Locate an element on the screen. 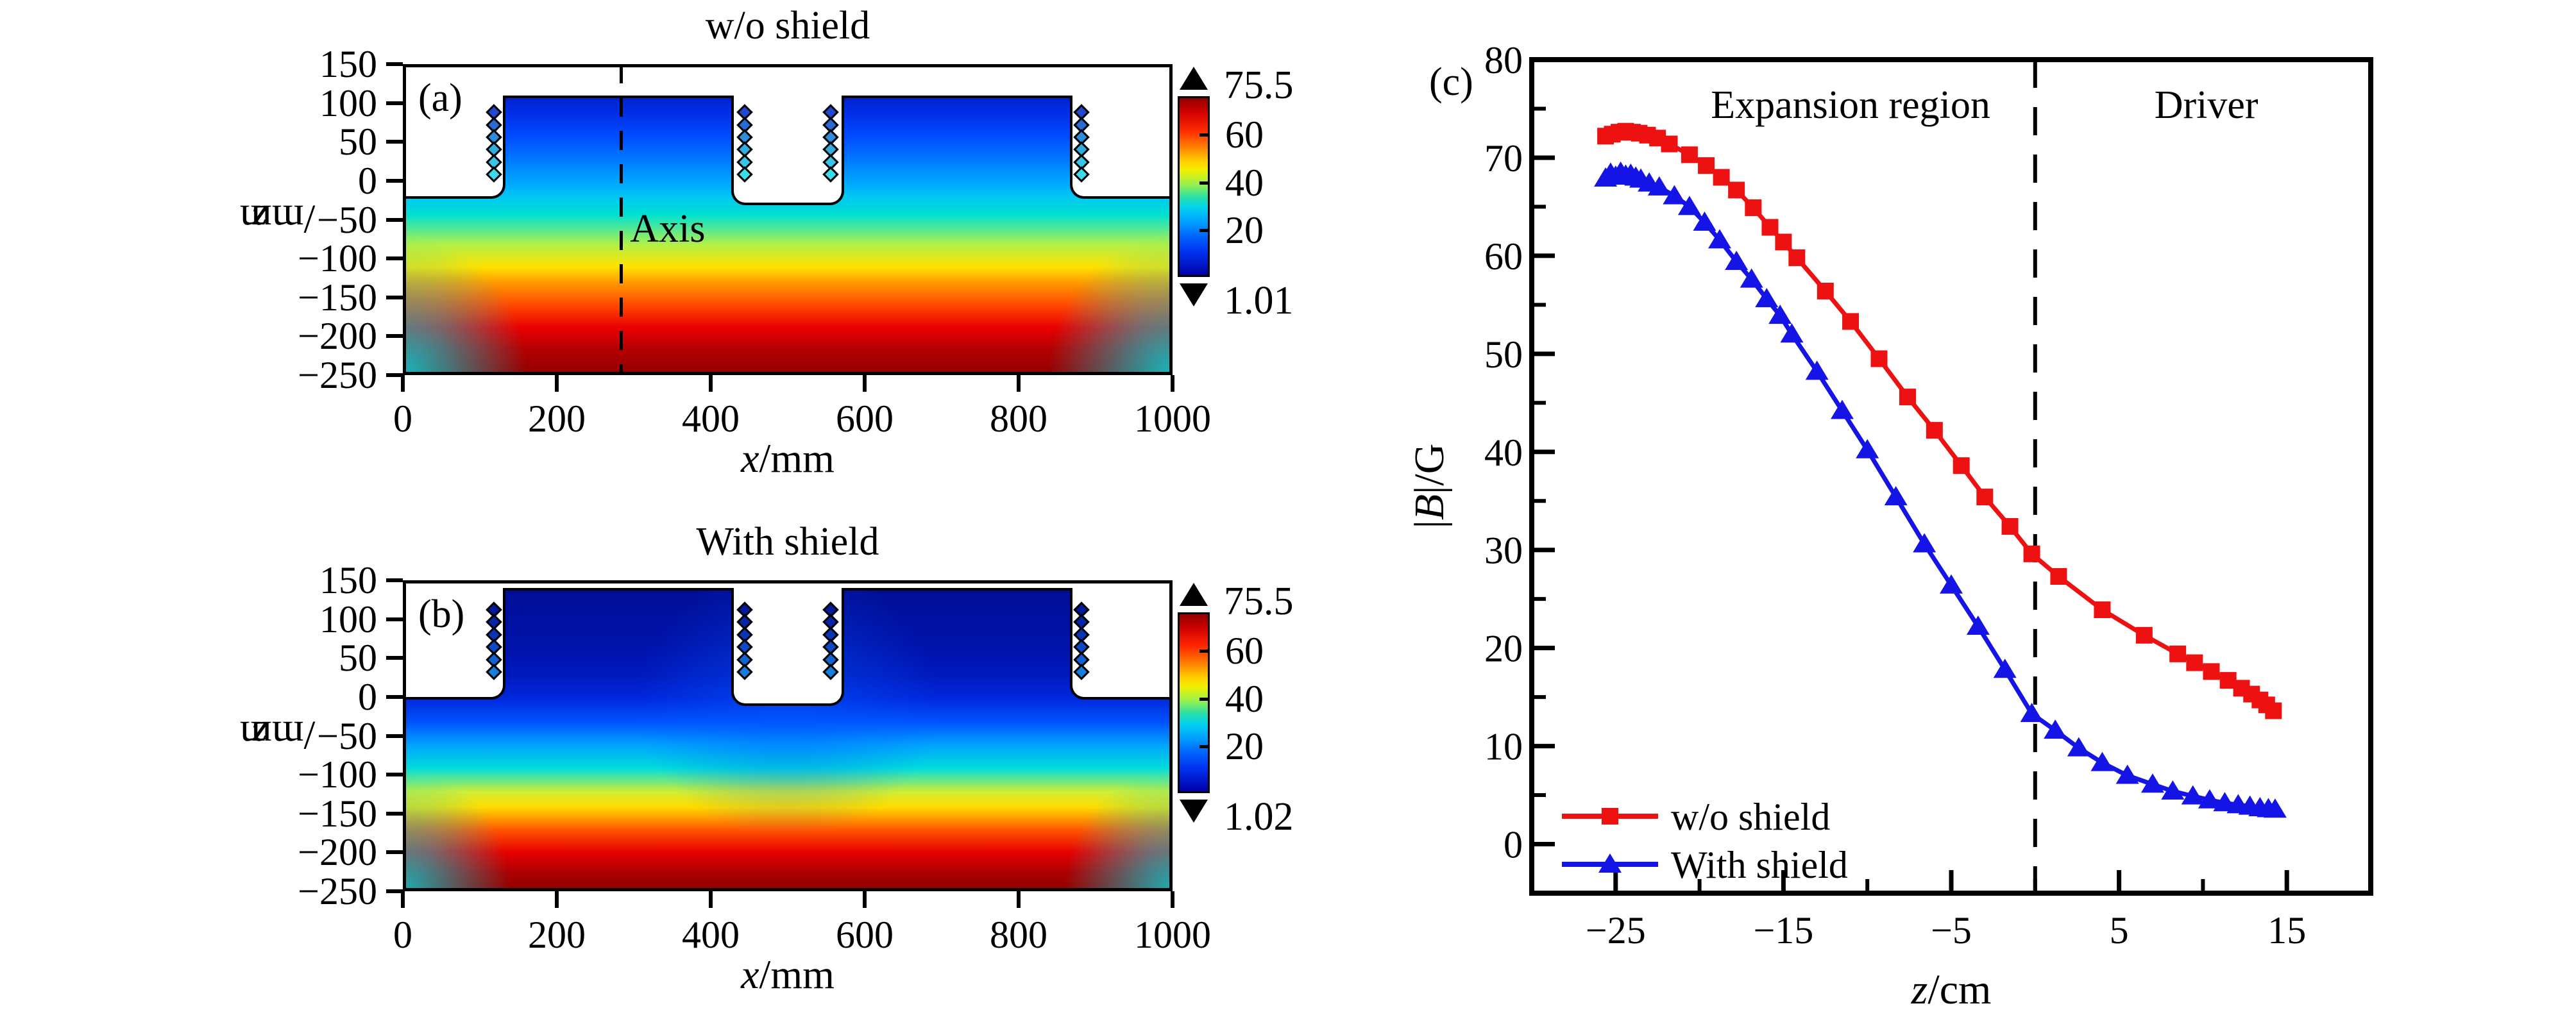 Image resolution: width=2576 pixels, height=1015 pixels. y-tick-label: −200 is located at coordinates (337, 336).